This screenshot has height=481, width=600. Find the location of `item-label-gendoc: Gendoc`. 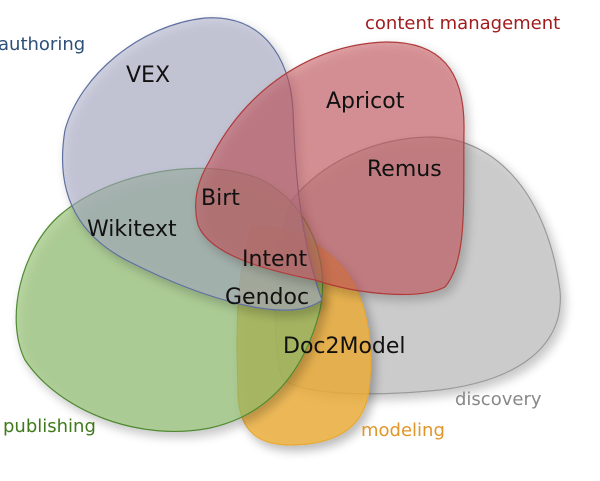

item-label-gendoc: Gendoc is located at coordinates (267, 297).